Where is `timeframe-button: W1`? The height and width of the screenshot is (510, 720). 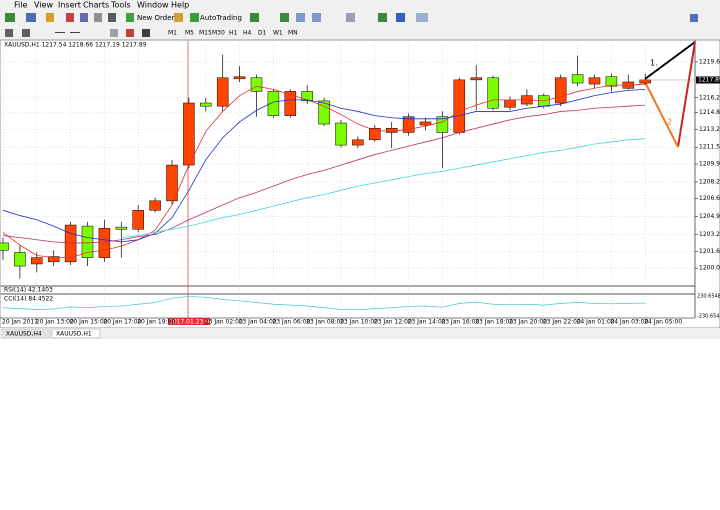 timeframe-button: W1 is located at coordinates (278, 33).